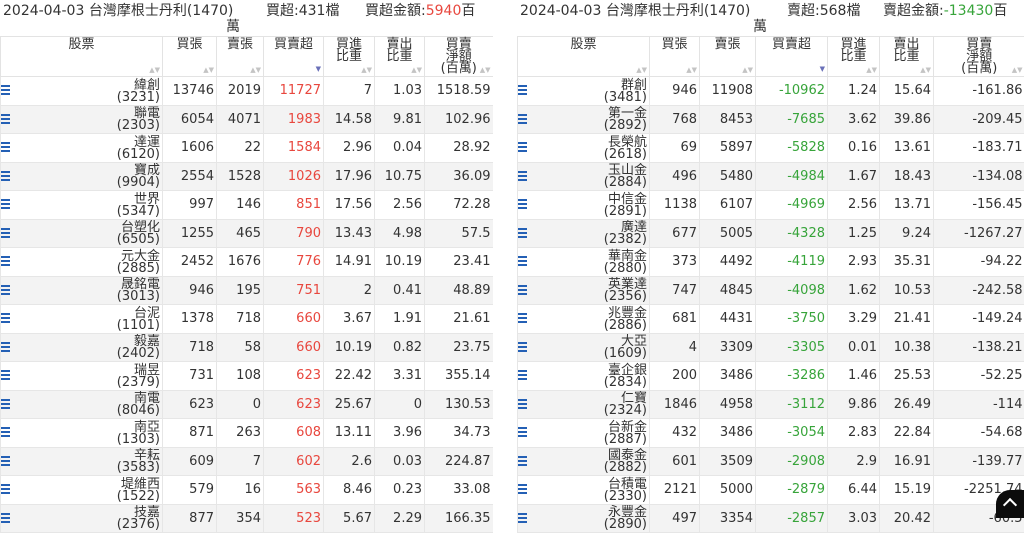 This screenshot has width=1024, height=533. Describe the element at coordinates (584, 461) in the screenshot. I see `stock-cell: 國泰金(2882)` at that location.